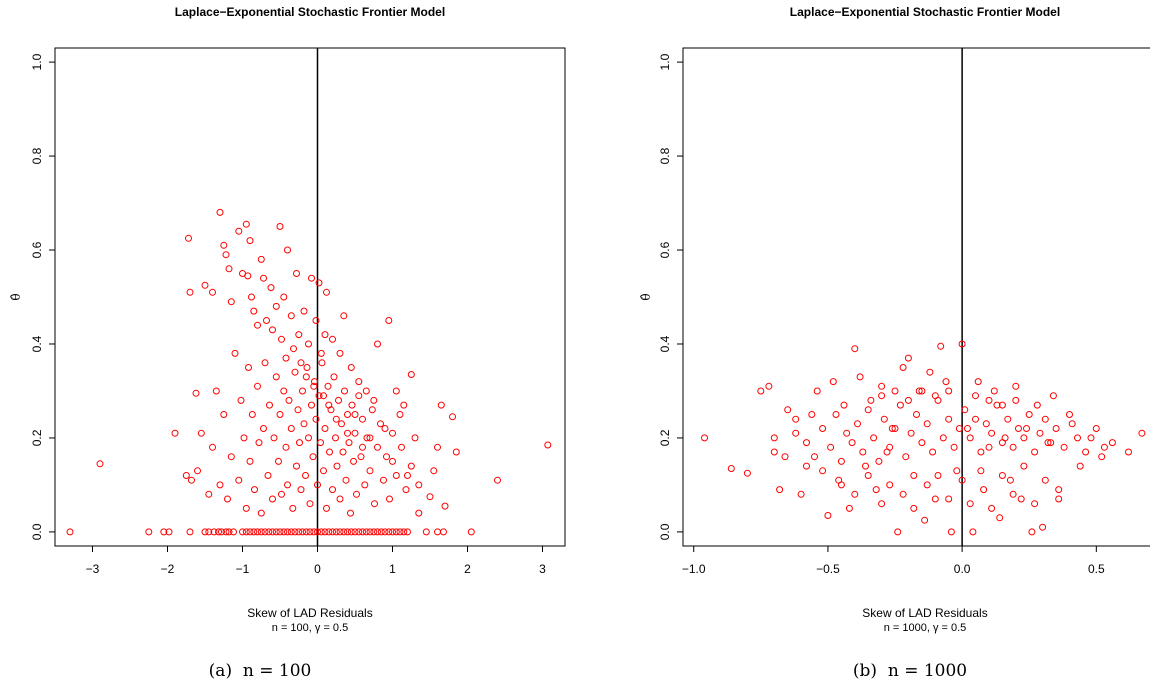 The height and width of the screenshot is (689, 1150). I want to click on x-tick-label: 0.5, so click(1096, 569).